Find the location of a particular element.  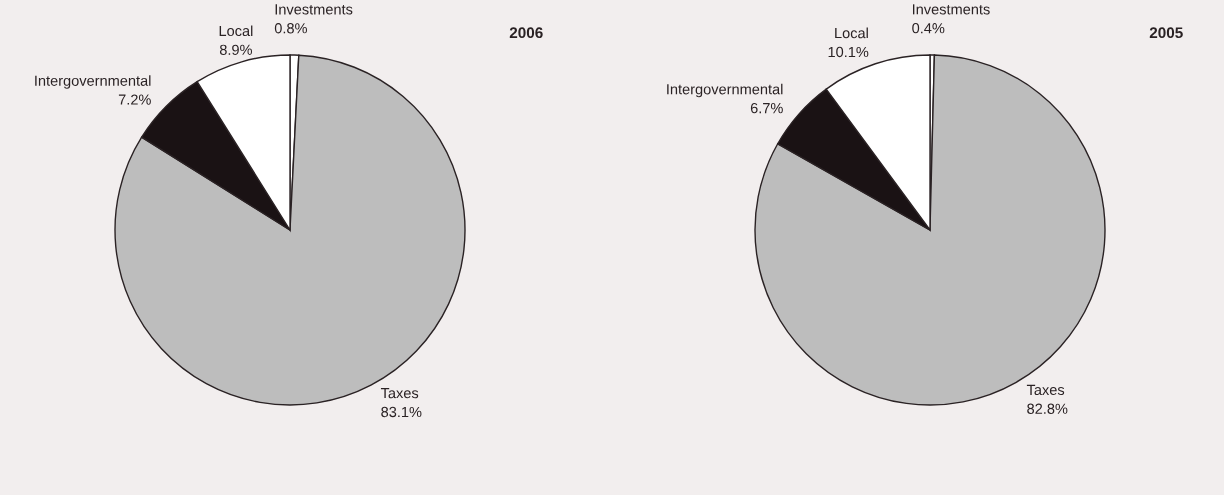

data-label: 83.1% is located at coordinates (401, 412).